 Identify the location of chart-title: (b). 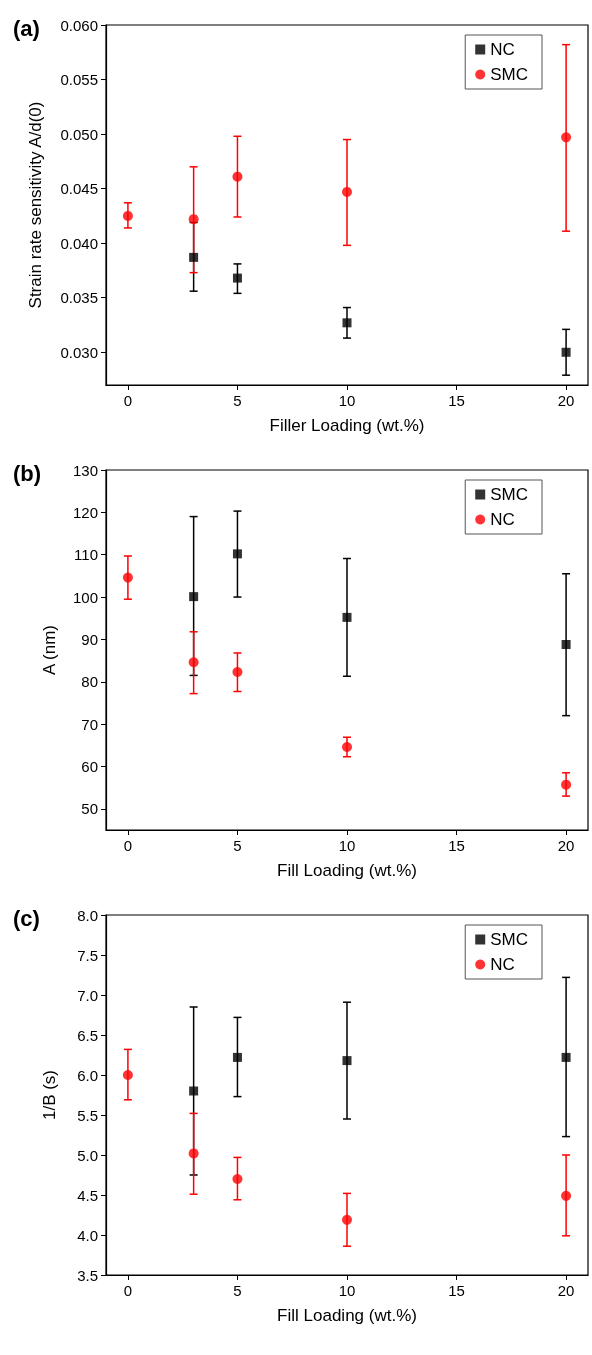
(27, 473).